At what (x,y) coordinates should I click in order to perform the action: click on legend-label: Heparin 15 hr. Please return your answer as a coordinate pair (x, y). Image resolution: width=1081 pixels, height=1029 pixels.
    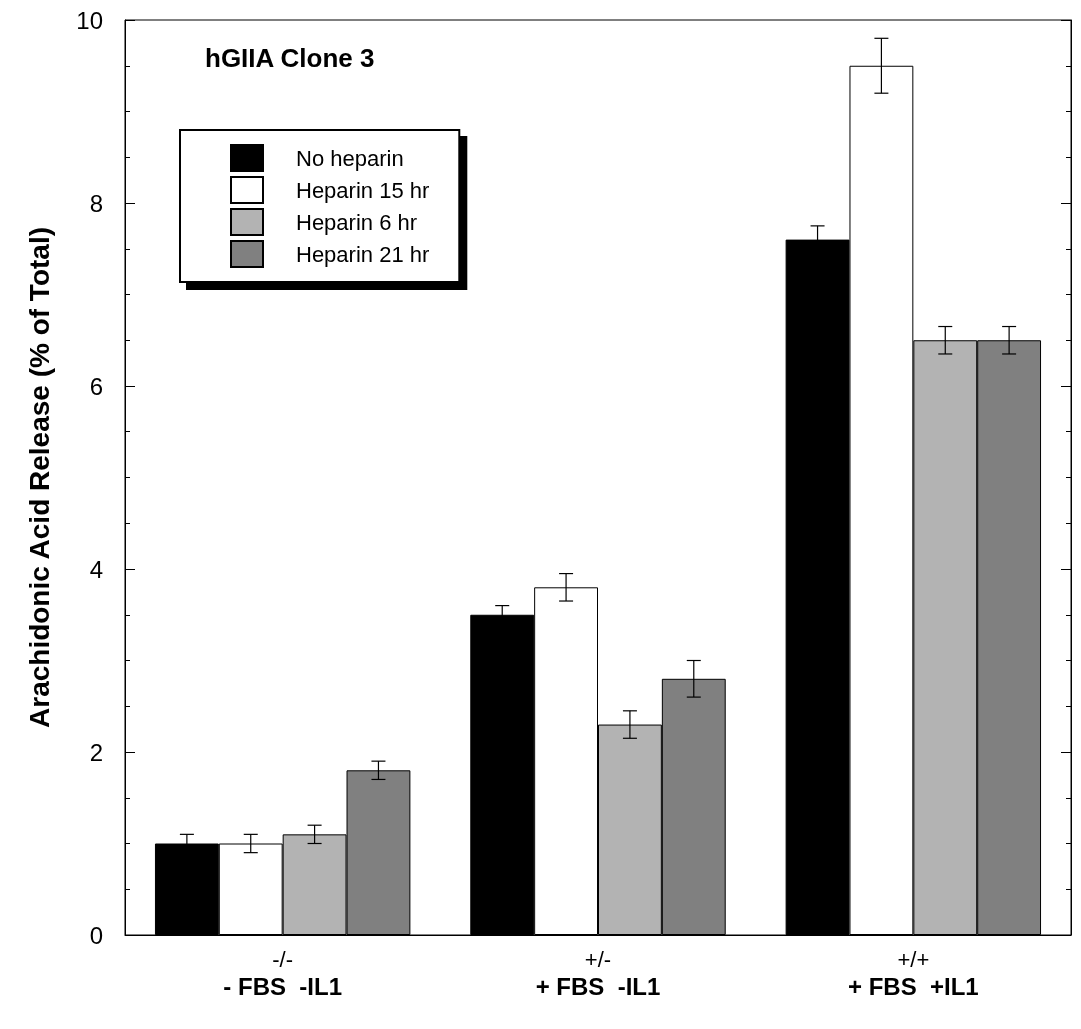
    Looking at the image, I should click on (363, 190).